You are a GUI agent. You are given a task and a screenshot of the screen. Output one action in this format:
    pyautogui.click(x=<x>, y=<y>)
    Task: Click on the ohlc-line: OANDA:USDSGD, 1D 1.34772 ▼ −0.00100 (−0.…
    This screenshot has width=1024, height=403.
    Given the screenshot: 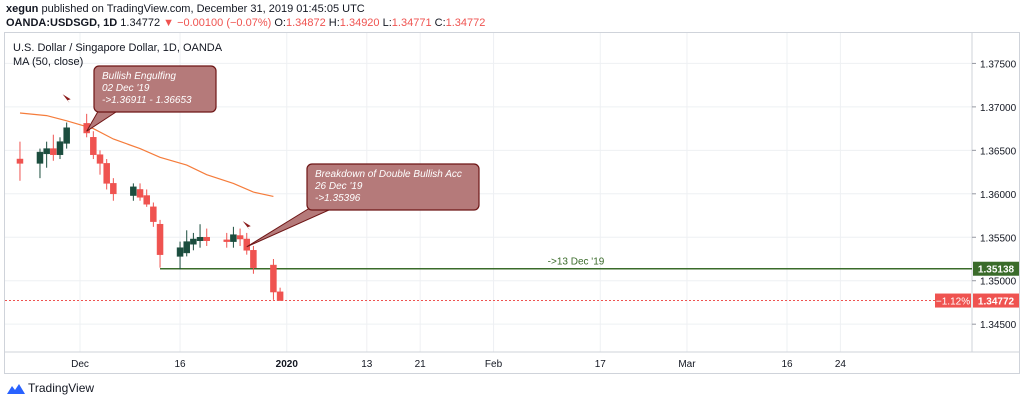 What is the action you would take?
    pyautogui.click(x=245, y=23)
    